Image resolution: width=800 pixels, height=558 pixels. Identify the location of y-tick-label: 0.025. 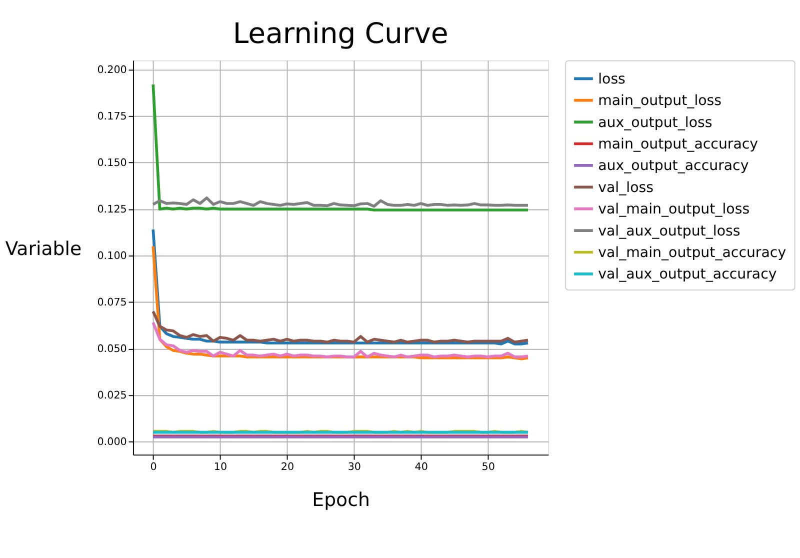
(112, 395).